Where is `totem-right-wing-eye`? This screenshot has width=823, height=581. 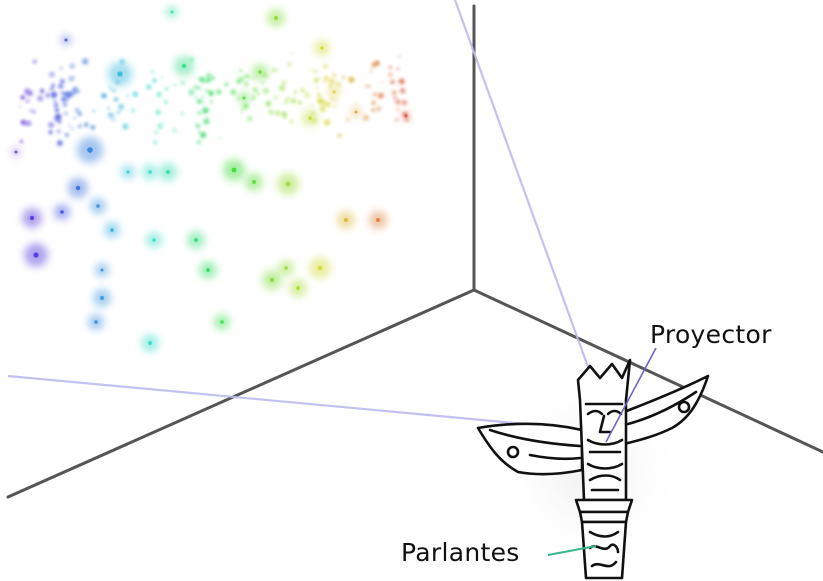
totem-right-wing-eye is located at coordinates (684, 407).